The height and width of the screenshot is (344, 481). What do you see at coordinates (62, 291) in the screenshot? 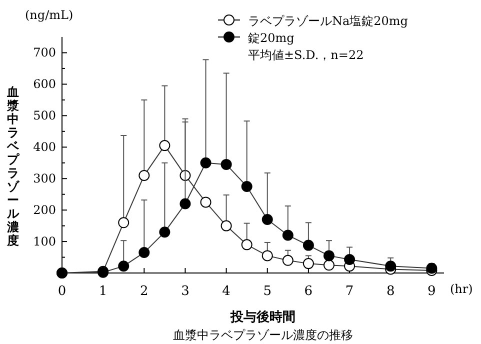
I see `x-tick-label: 0` at bounding box center [62, 291].